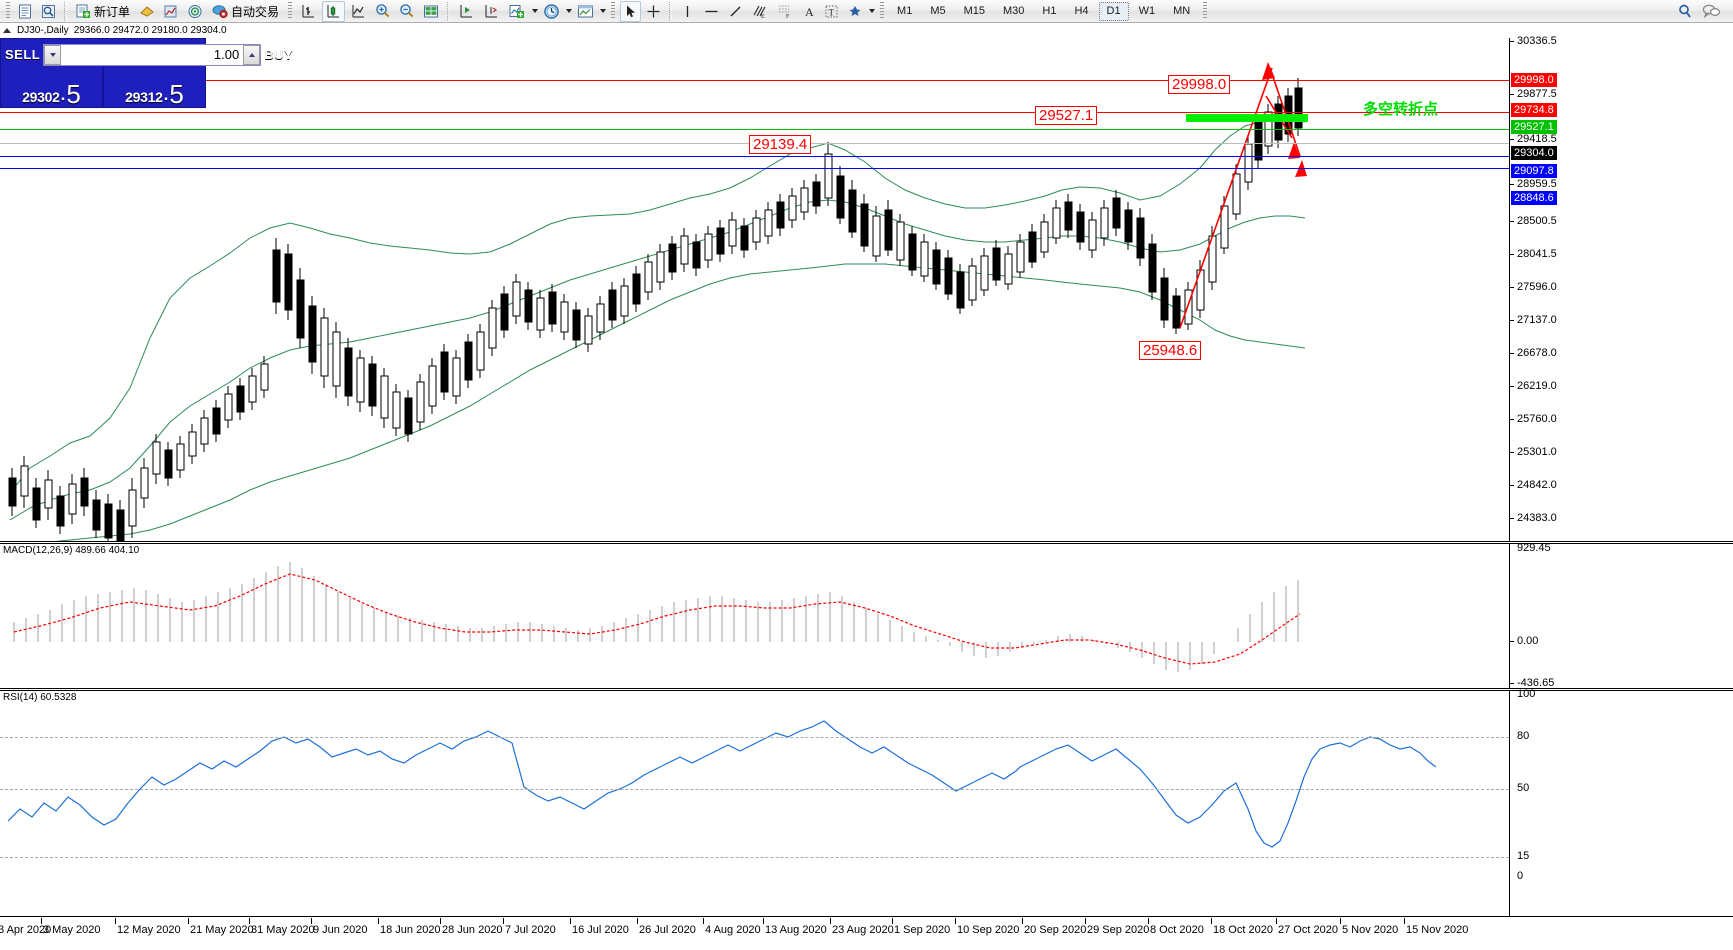  I want to click on market-watch-icon, so click(48, 11).